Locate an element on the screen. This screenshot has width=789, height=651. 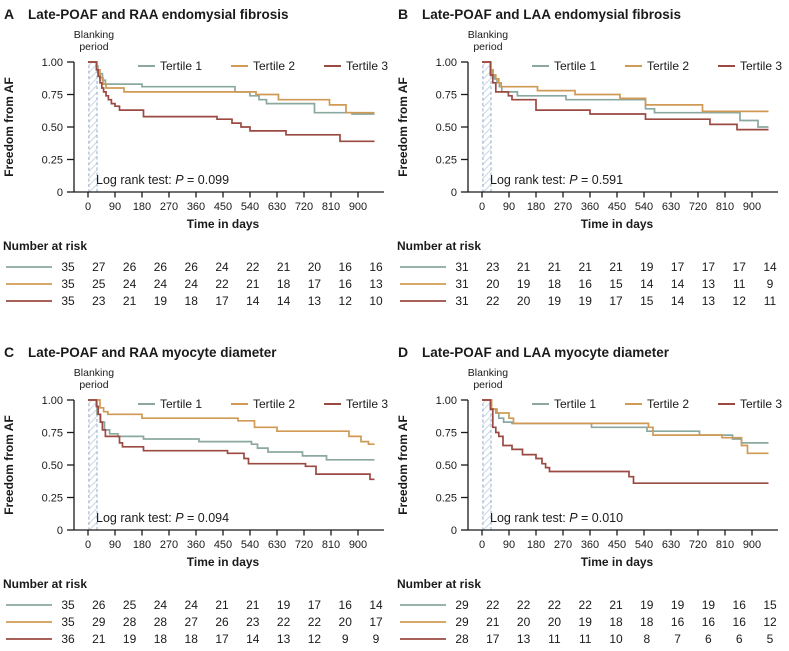
svg-text: 6 is located at coordinates (739, 639).